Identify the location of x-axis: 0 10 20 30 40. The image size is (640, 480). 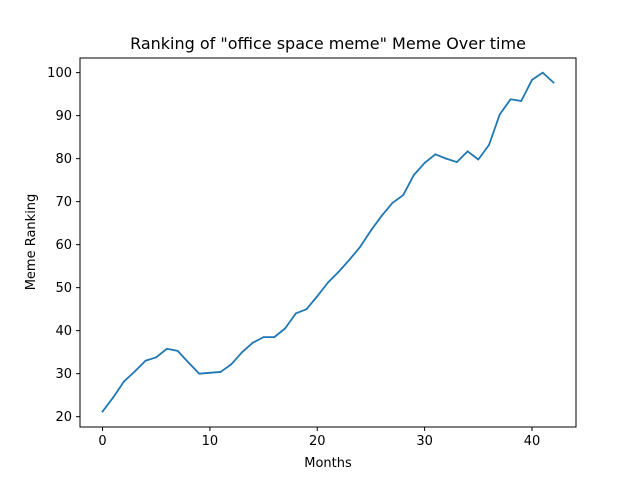
(319, 438).